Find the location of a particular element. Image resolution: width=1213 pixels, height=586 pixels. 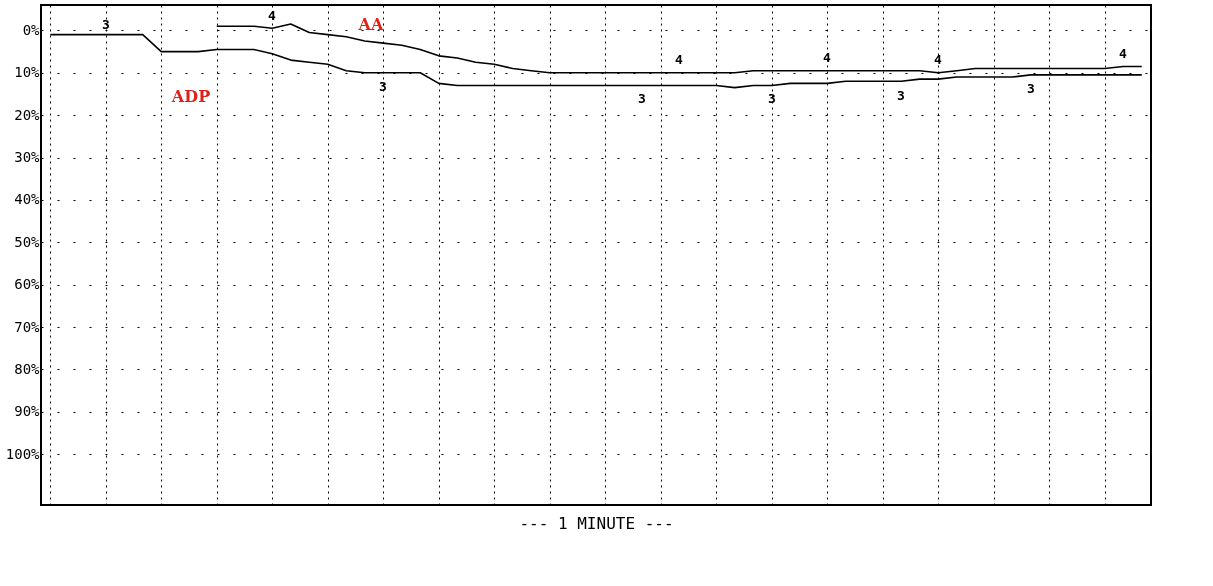

y-tick-label: 20% is located at coordinates (27, 114).